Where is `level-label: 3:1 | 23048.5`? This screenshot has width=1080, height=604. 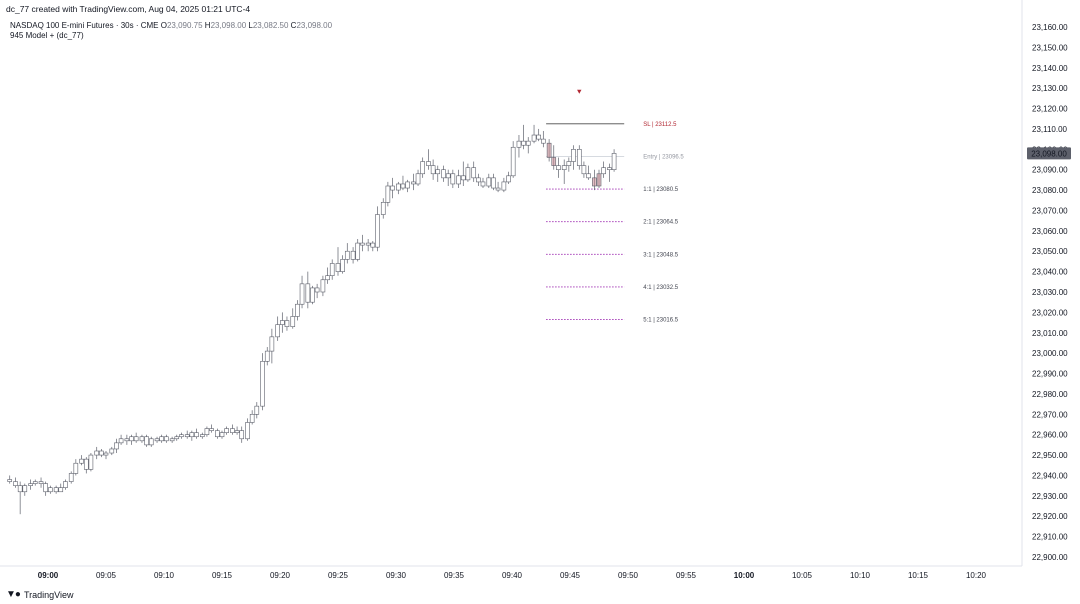 level-label: 3:1 | 23048.5 is located at coordinates (661, 255).